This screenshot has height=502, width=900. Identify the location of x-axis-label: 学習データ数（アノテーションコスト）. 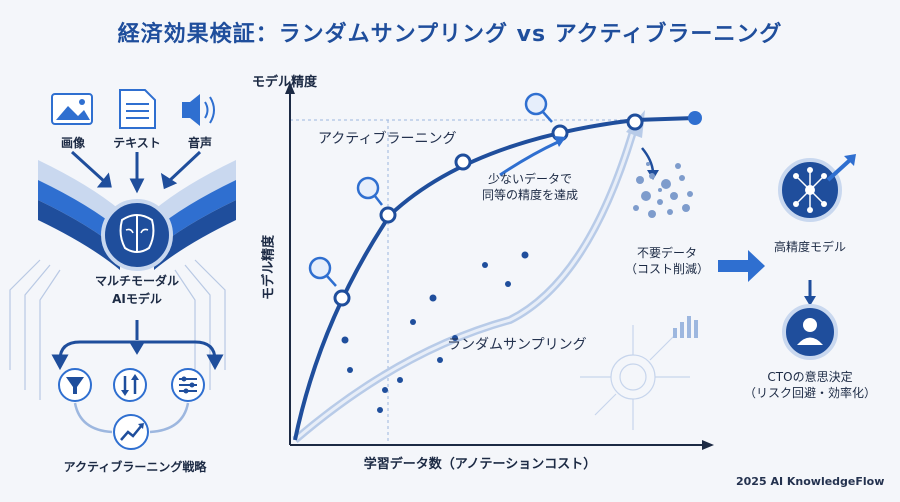
(480, 464).